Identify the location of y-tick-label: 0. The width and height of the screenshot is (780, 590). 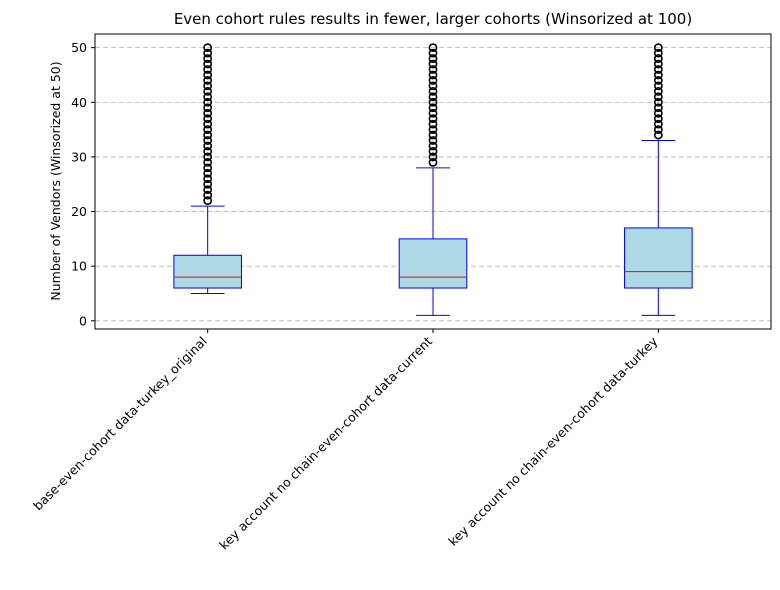
(83, 320).